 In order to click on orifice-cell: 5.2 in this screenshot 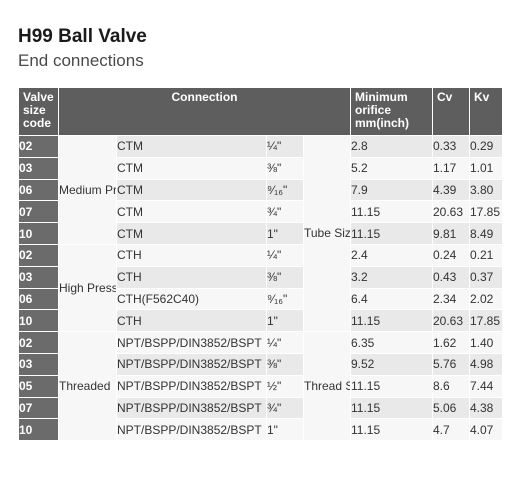, I will do `click(391, 168)`.